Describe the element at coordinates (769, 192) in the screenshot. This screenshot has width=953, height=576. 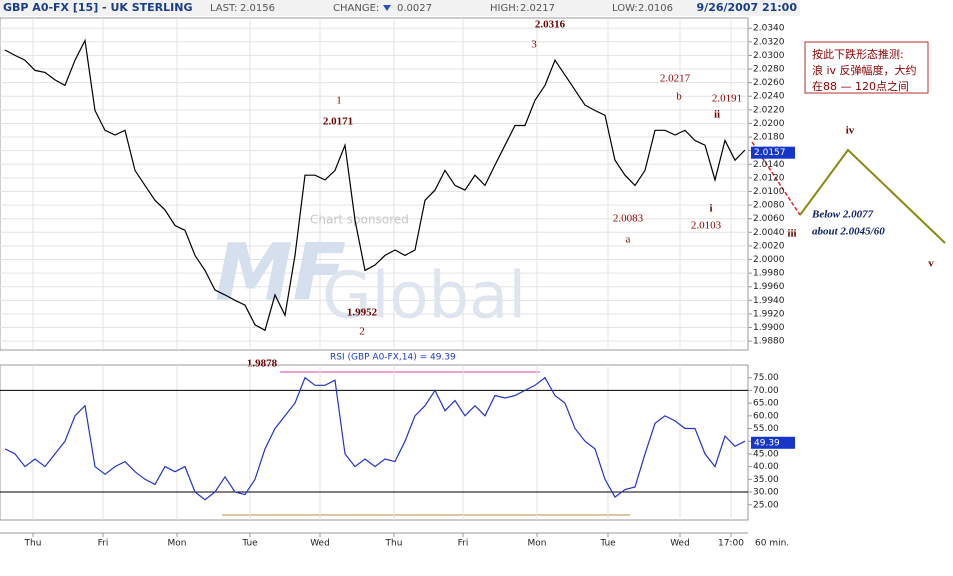
I see `y-tick-label: 2.0100` at that location.